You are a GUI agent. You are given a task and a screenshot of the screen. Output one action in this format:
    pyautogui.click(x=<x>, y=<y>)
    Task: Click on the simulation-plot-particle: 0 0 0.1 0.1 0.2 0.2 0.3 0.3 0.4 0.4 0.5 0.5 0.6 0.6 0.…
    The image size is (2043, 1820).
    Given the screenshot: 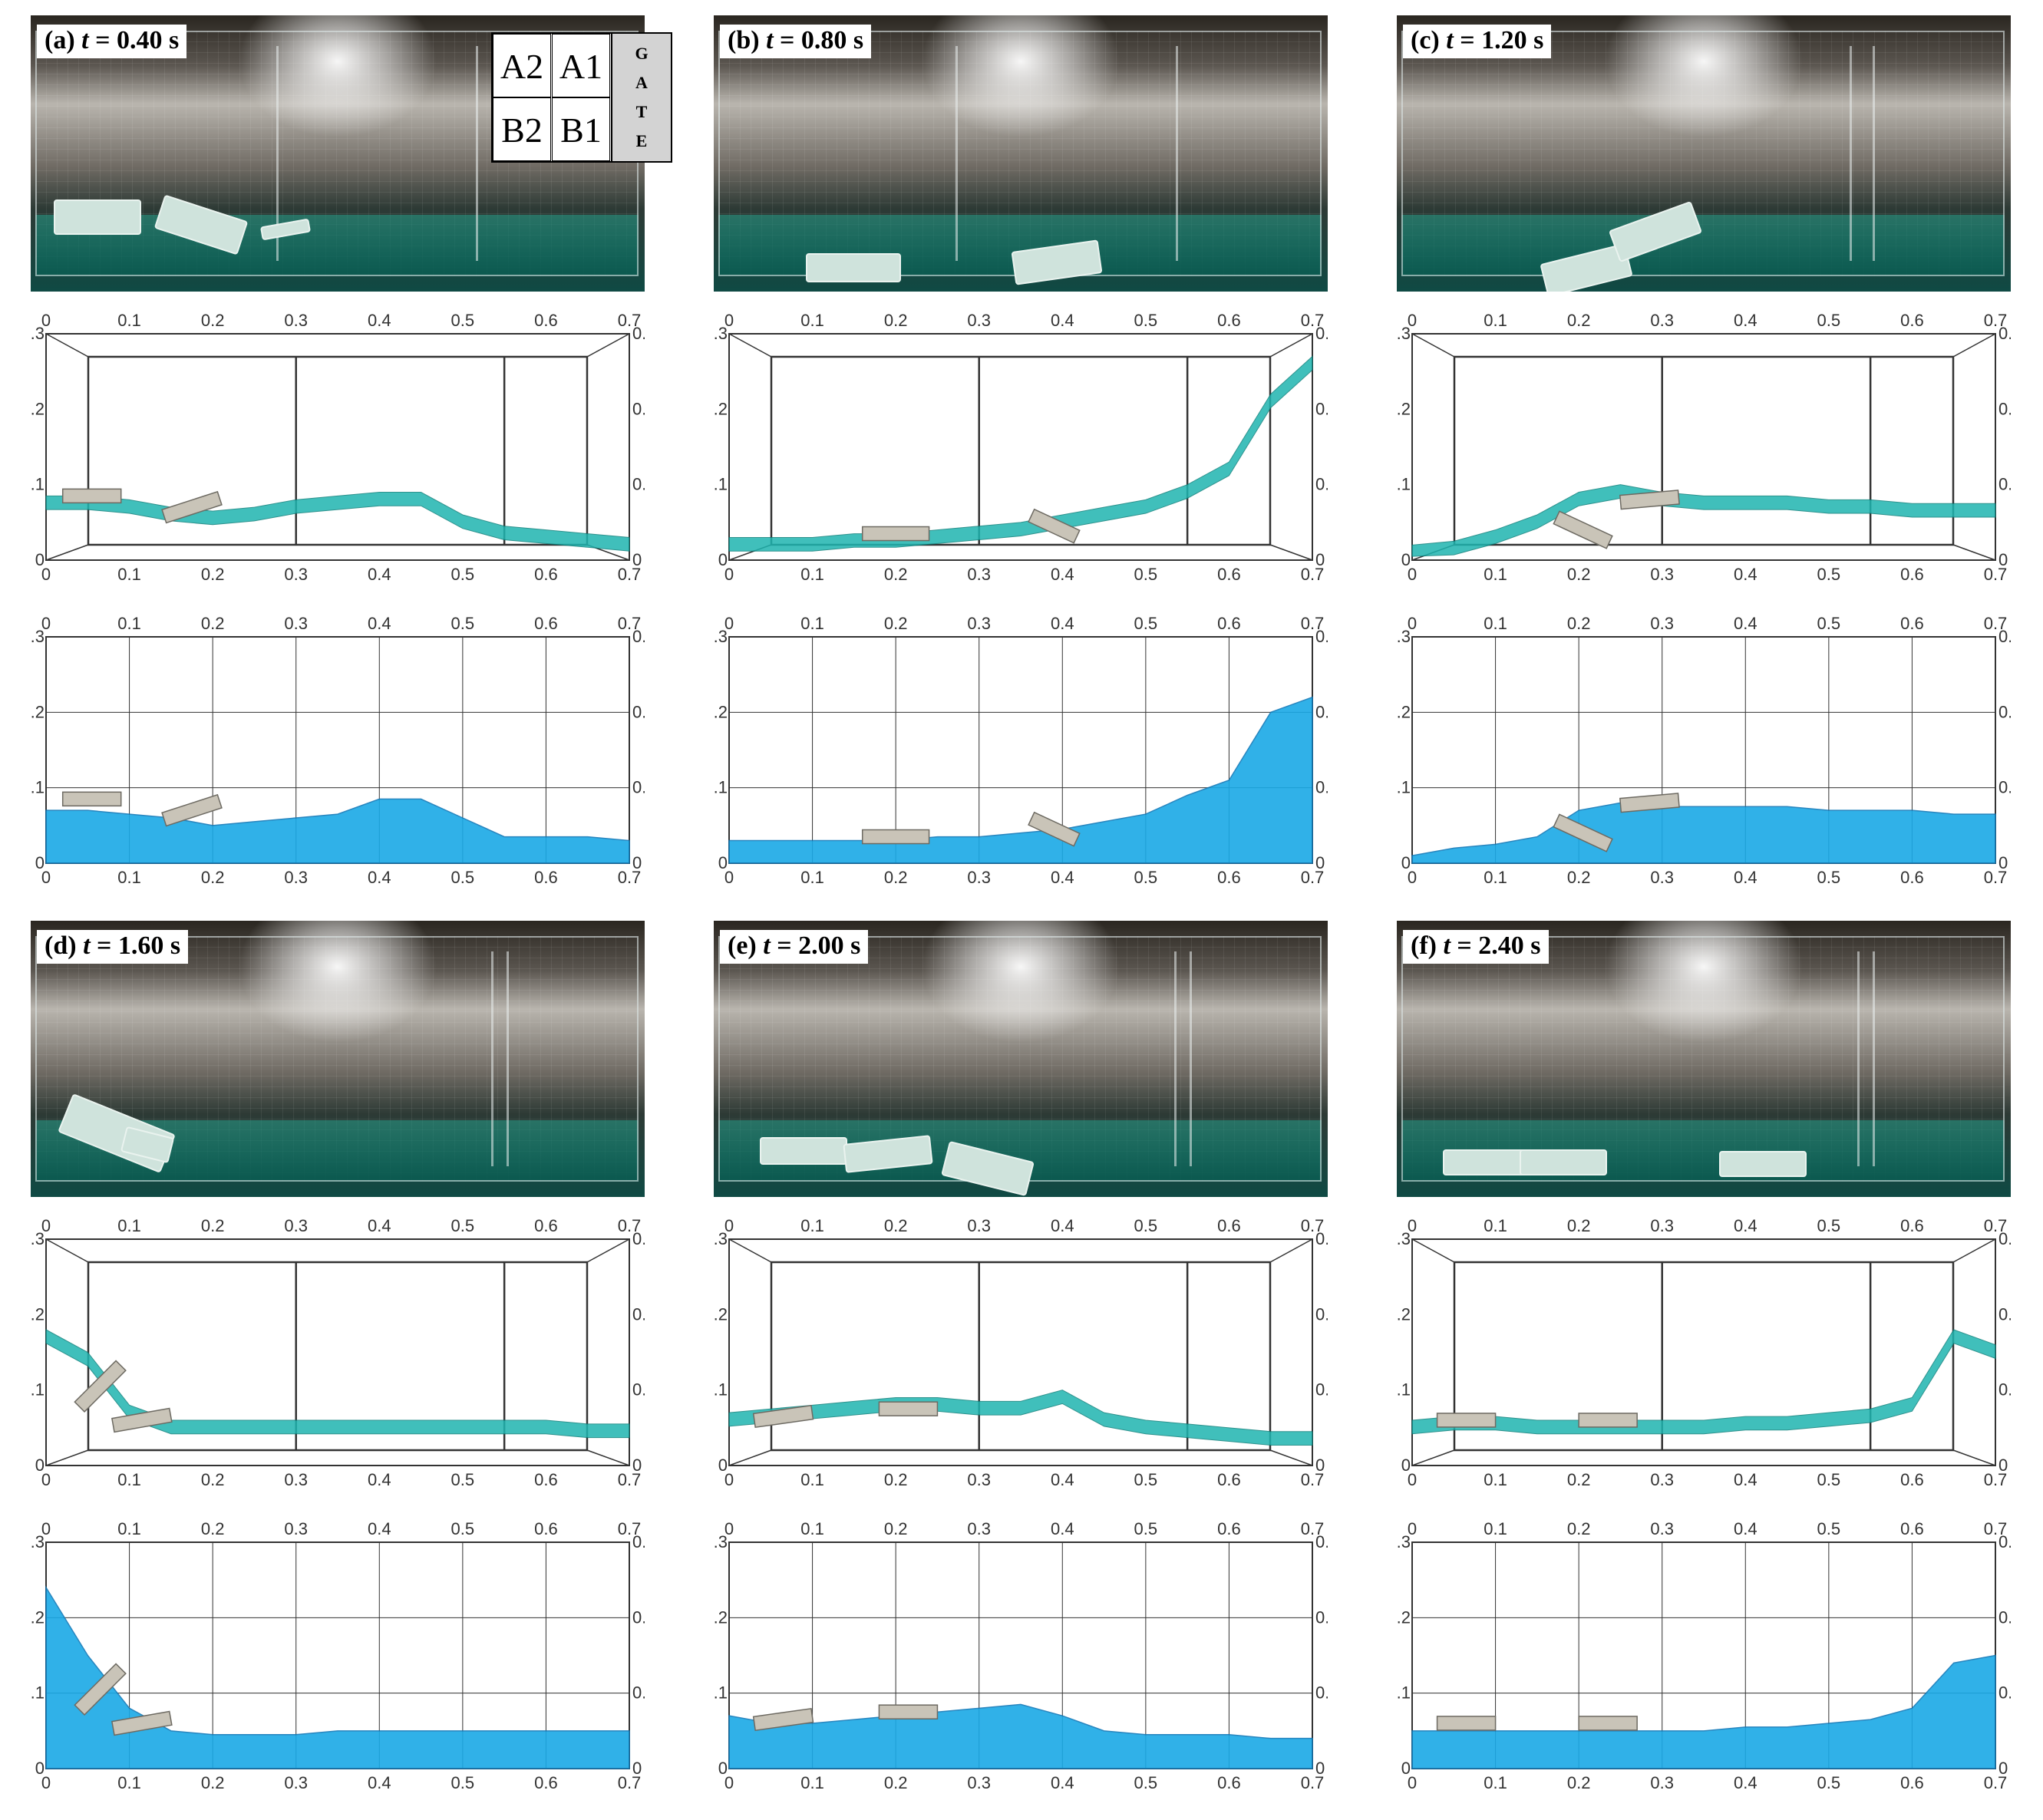 What is the action you would take?
    pyautogui.click(x=338, y=445)
    